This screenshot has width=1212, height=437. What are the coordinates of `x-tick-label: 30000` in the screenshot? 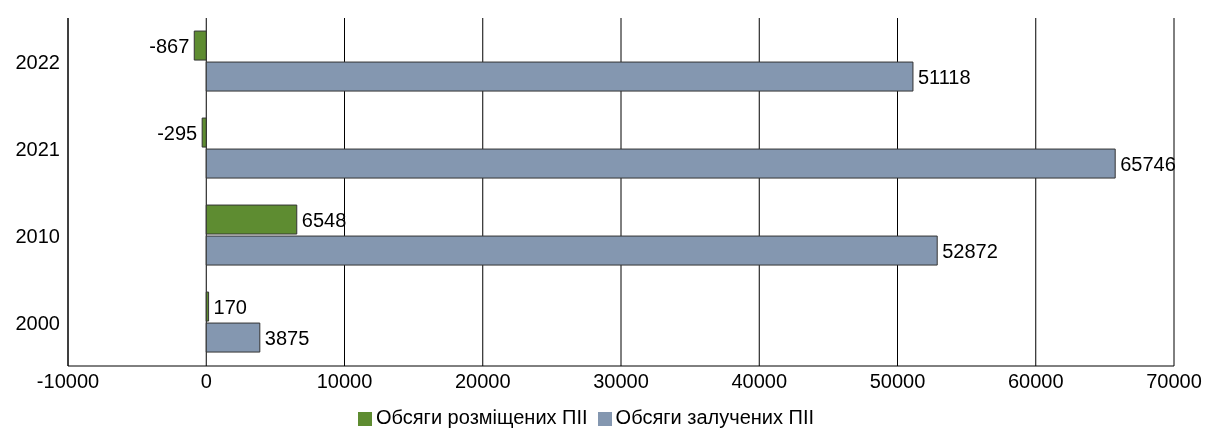 It's located at (621, 381).